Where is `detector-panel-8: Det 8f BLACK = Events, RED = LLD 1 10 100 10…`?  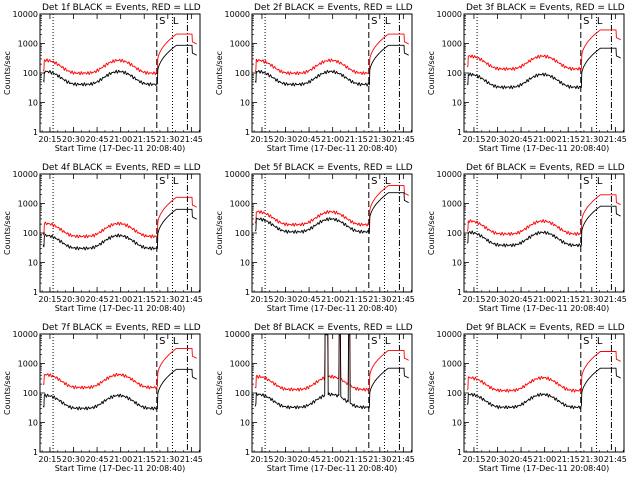 detector-panel-8: Det 8f BLACK = Events, RED = LLD 1 10 100 10… is located at coordinates (315, 398).